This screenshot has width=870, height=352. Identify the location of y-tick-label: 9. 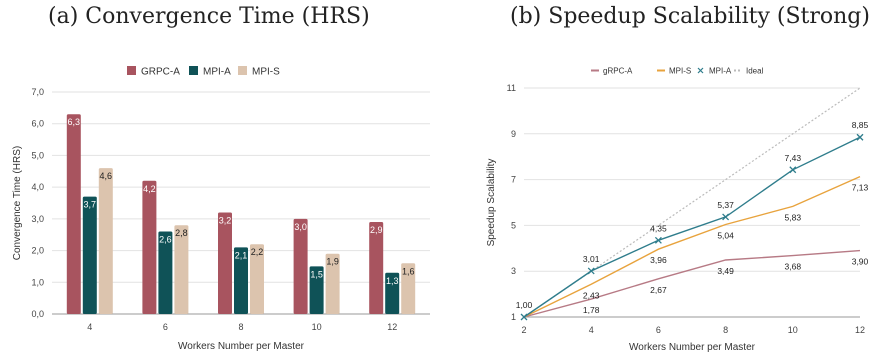
(513, 134).